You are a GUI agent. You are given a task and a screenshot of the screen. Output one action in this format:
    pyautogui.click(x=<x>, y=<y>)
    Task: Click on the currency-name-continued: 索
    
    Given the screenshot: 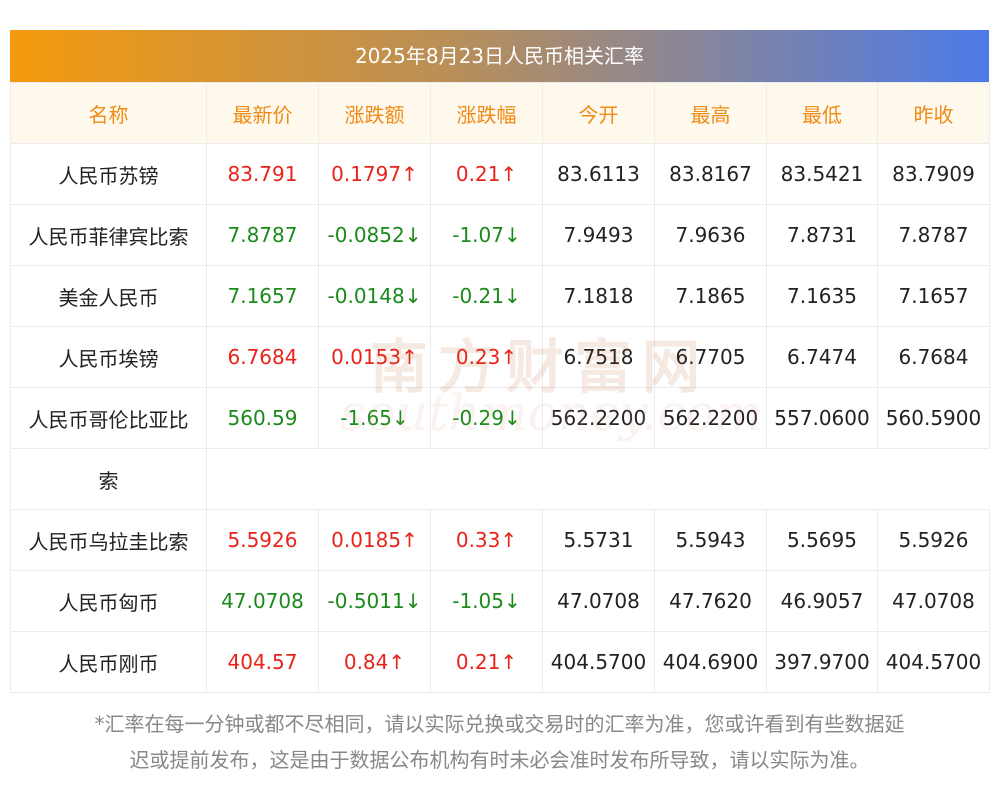 What is the action you would take?
    pyautogui.click(x=108, y=479)
    